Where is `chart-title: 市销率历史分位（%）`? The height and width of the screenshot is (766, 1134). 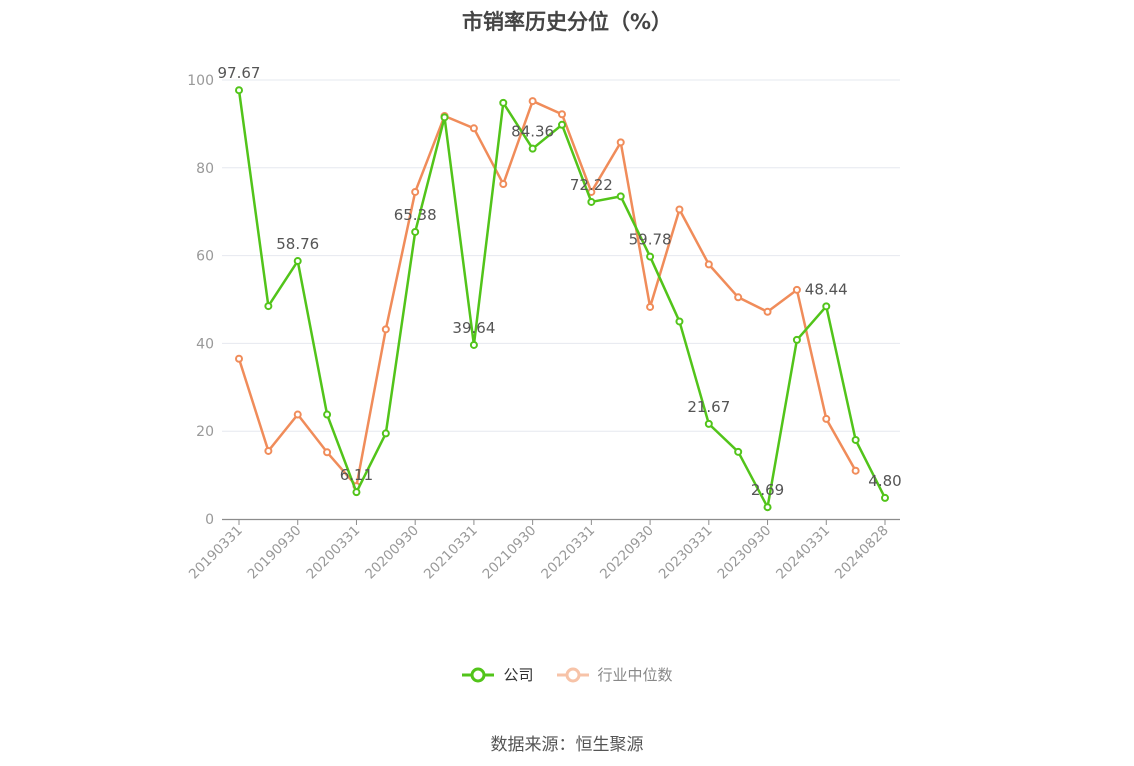
chart-title: 市销率历史分位（%） is located at coordinates (567, 22).